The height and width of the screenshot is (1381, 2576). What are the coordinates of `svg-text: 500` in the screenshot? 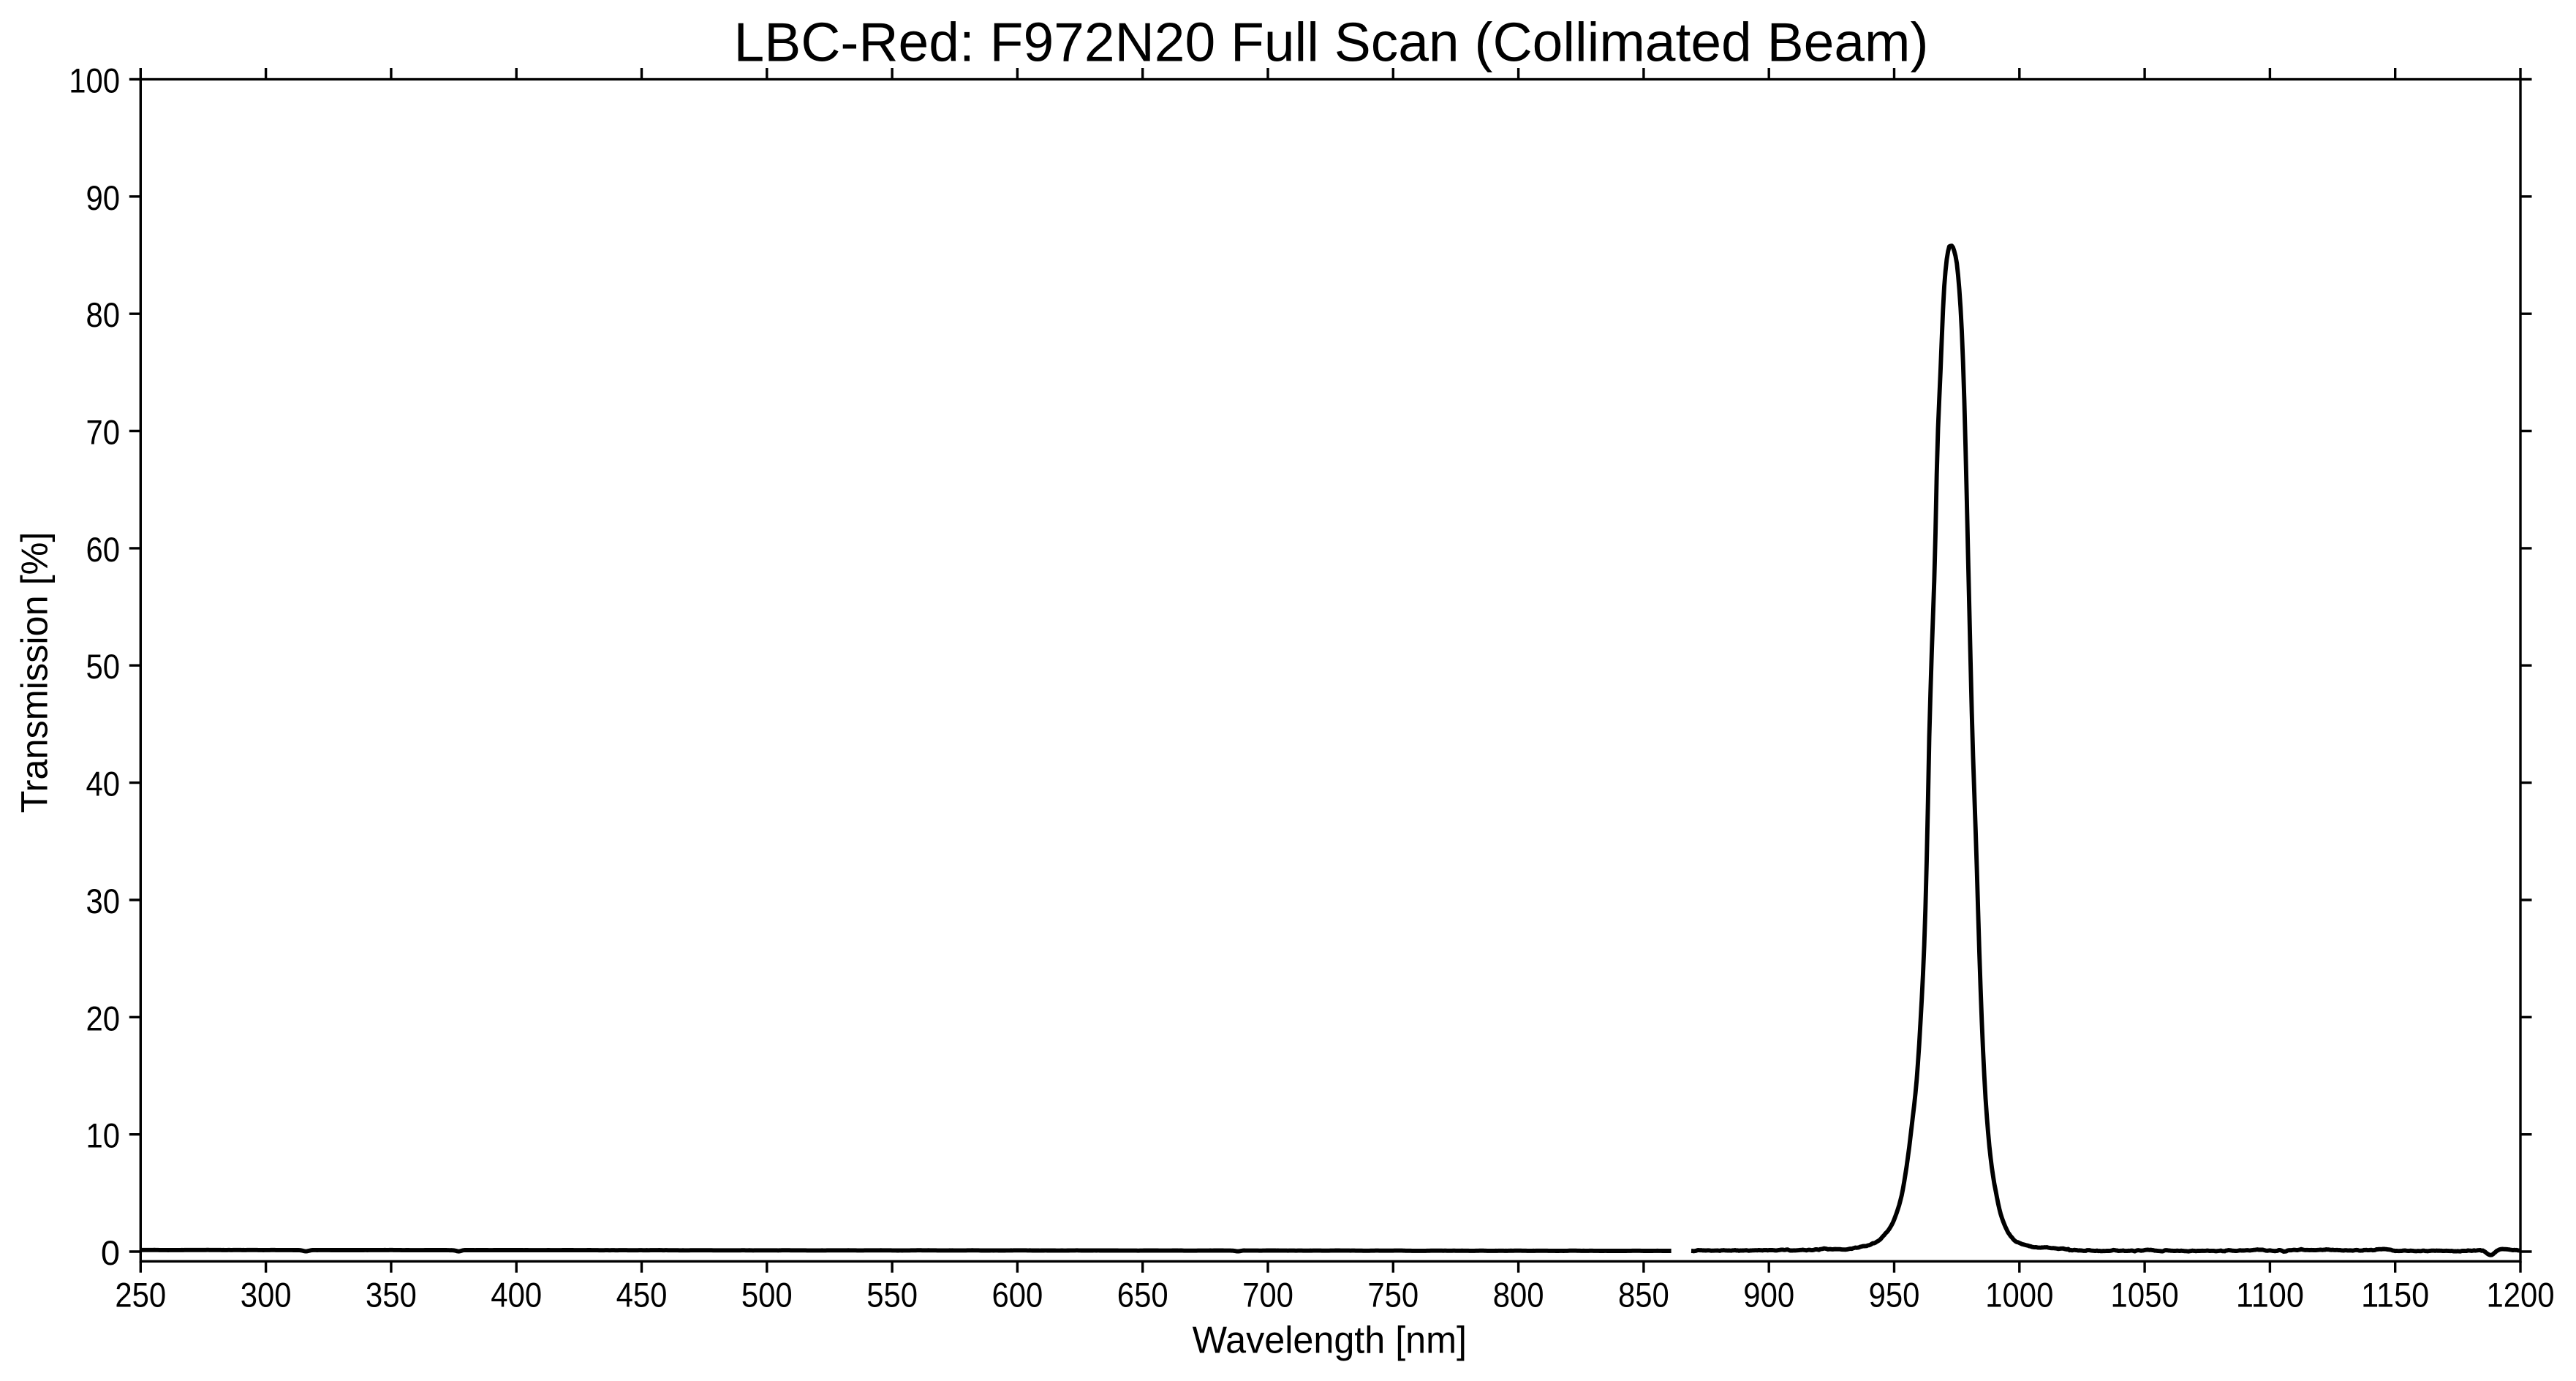 It's located at (767, 1294).